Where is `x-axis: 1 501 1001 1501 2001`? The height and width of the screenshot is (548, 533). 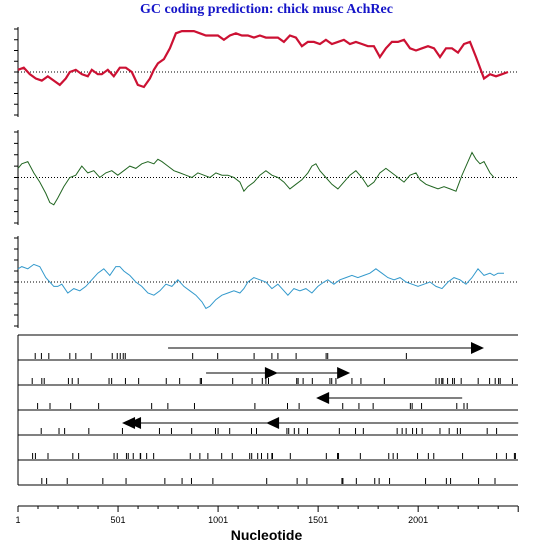
x-axis: 1 501 1001 1501 2001 is located at coordinates (267, 515).